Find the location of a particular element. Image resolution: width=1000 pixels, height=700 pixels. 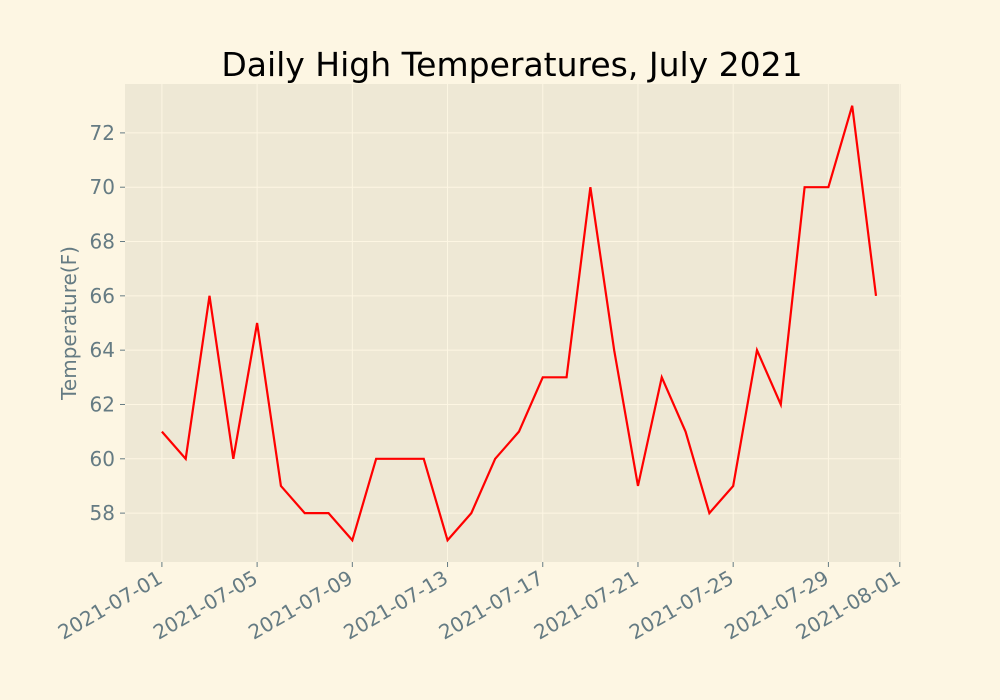

y-tick-label: 58 is located at coordinates (102, 513).